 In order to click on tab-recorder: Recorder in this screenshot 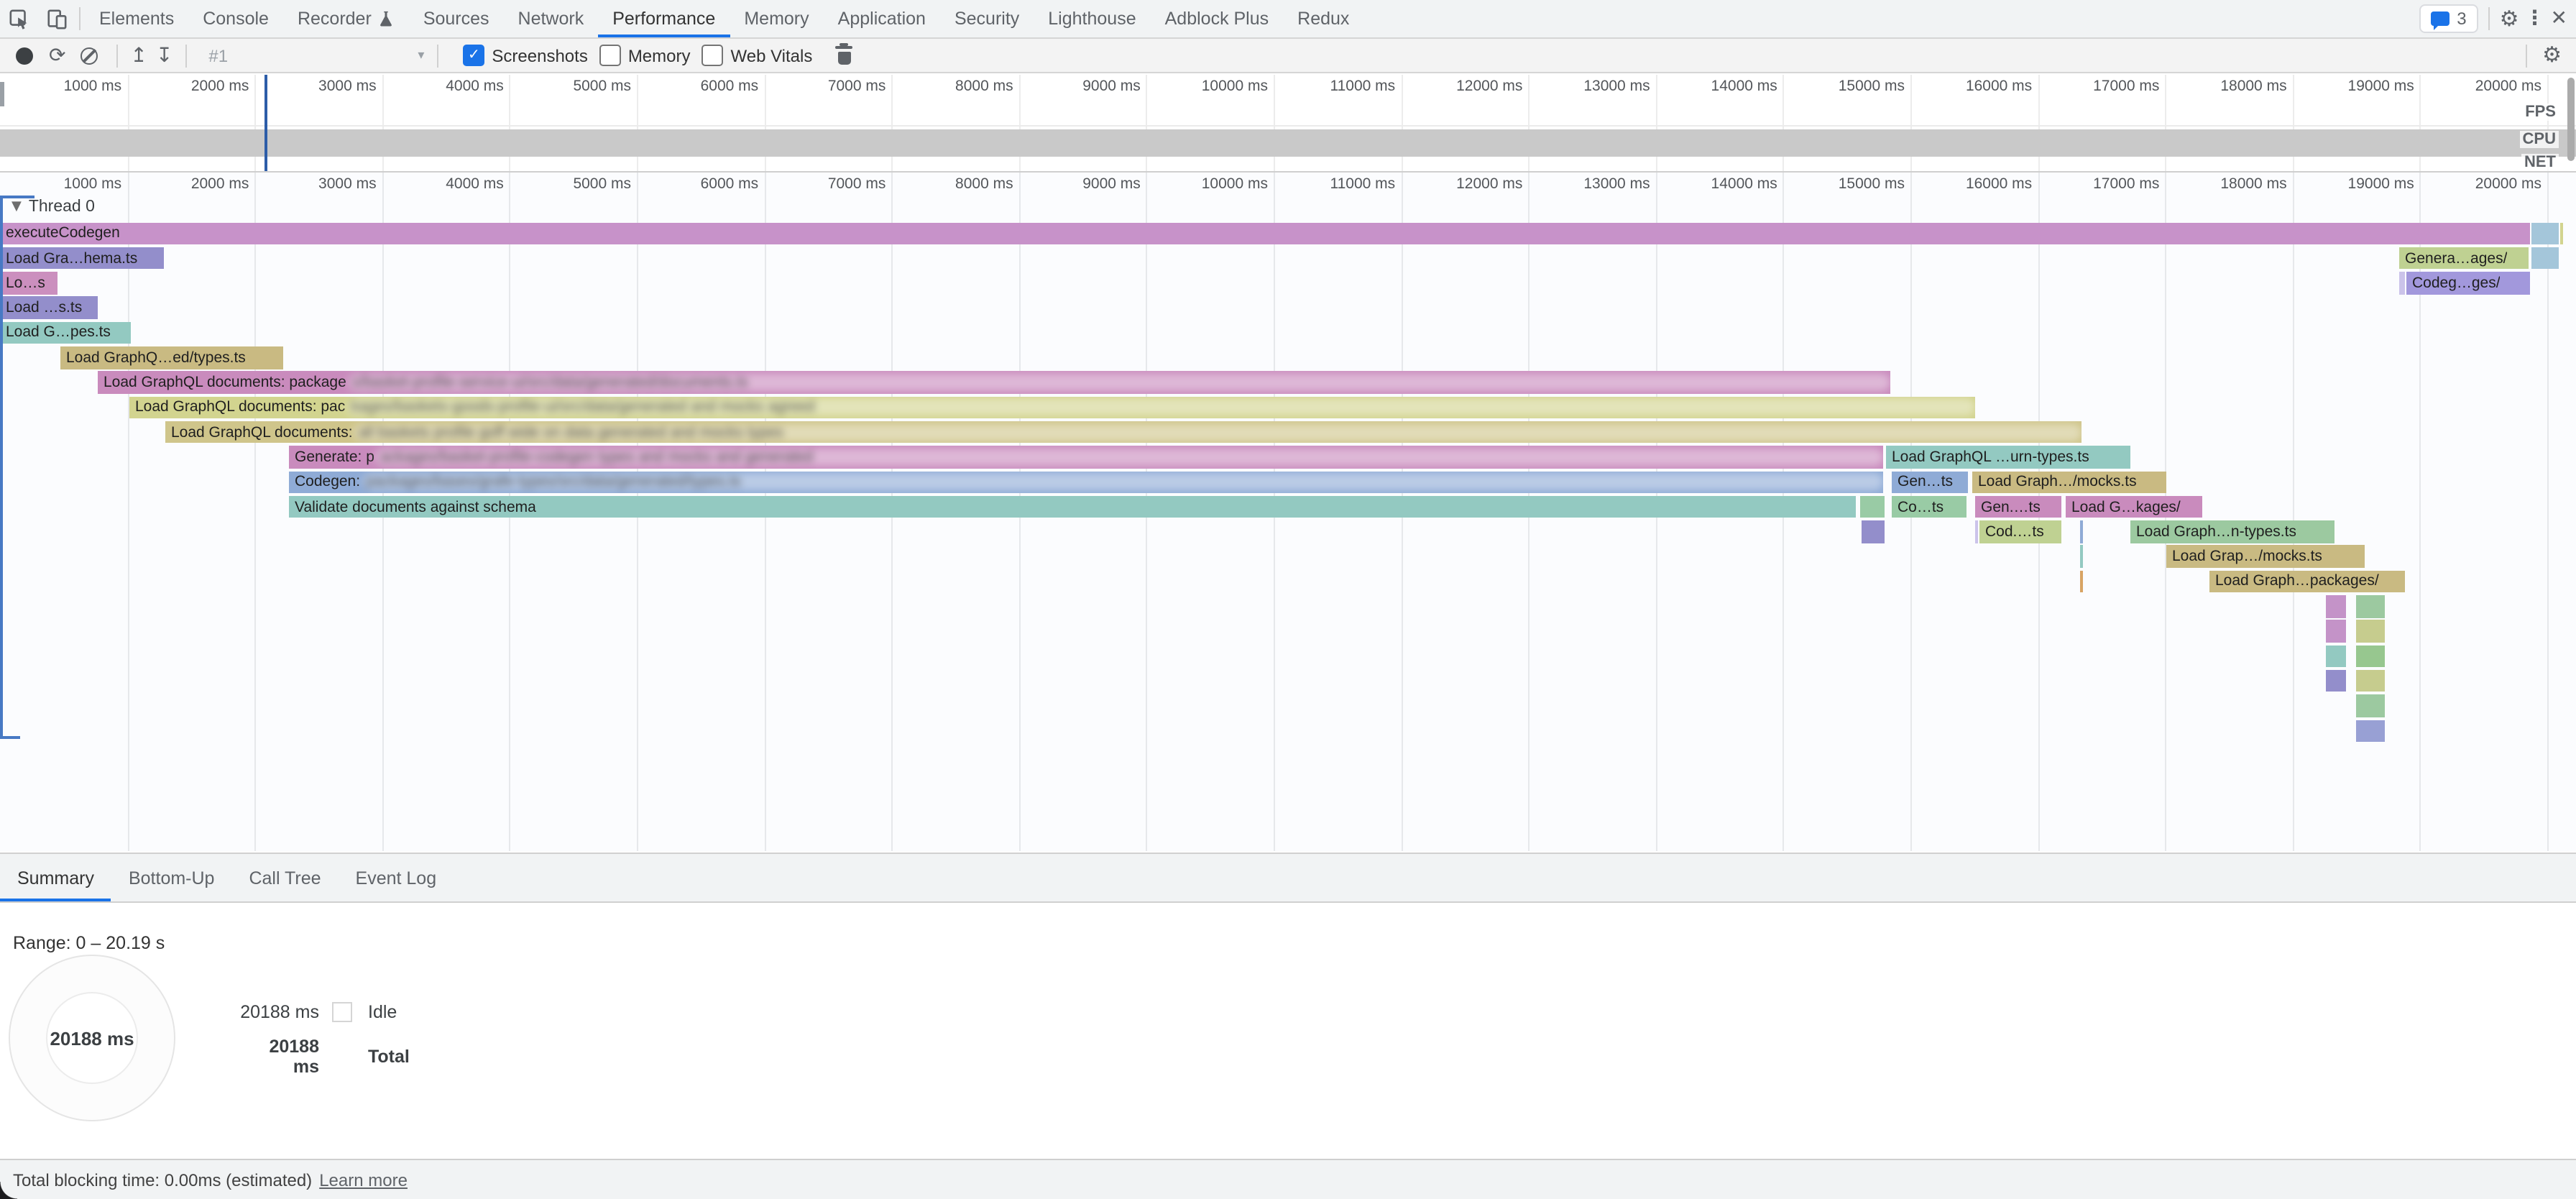, I will do `click(346, 18)`.